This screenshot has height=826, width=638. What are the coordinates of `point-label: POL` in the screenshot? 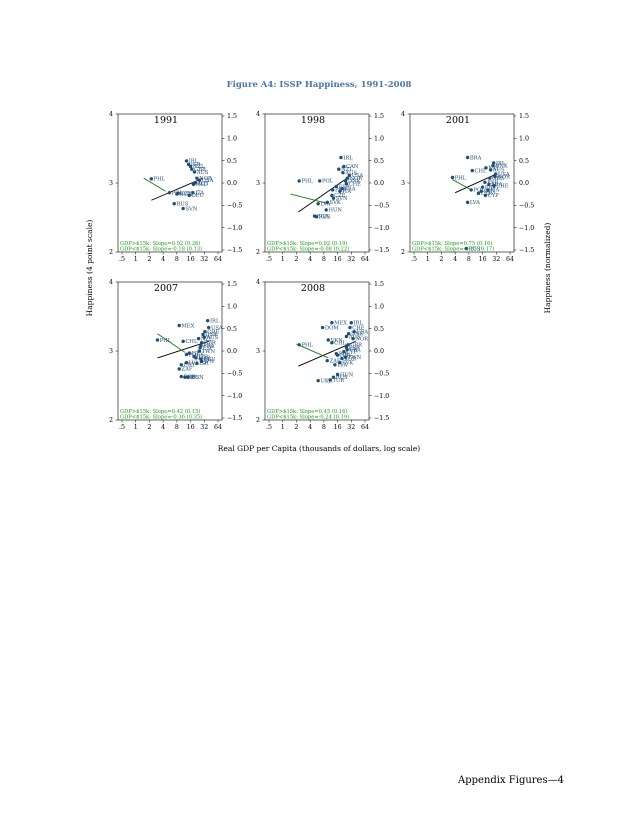 It's located at (479, 191).